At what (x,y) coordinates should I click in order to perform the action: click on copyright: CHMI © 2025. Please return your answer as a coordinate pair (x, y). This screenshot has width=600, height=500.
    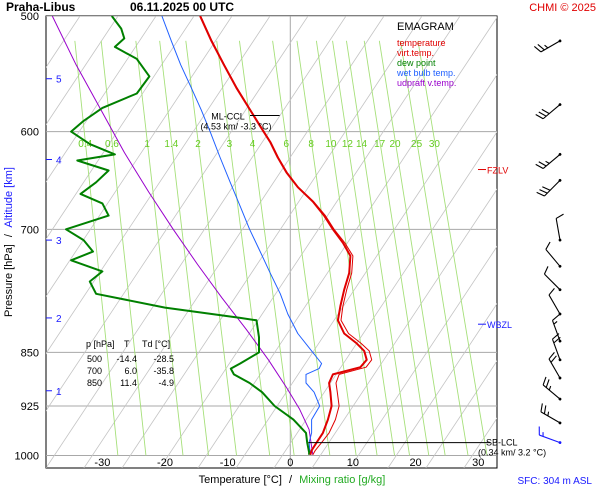
    Looking at the image, I should click on (562, 8).